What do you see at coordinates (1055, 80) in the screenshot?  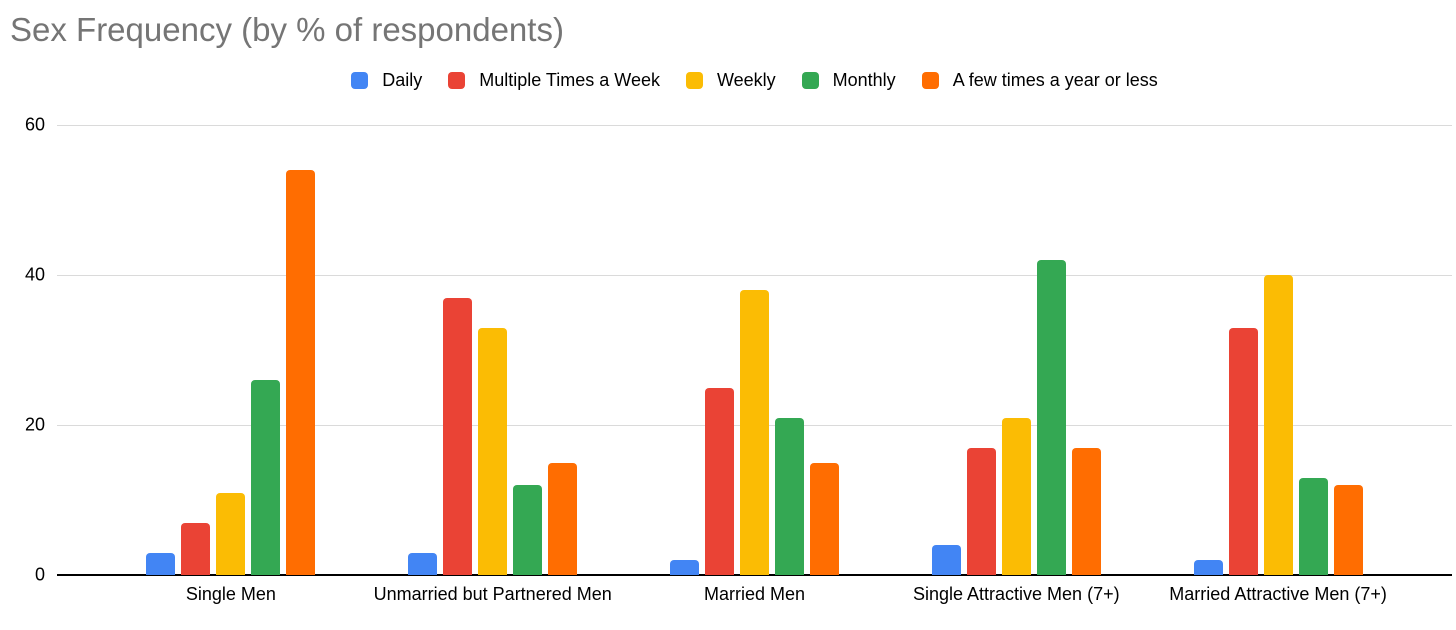 I see `legend-label: A few times a year or less` at bounding box center [1055, 80].